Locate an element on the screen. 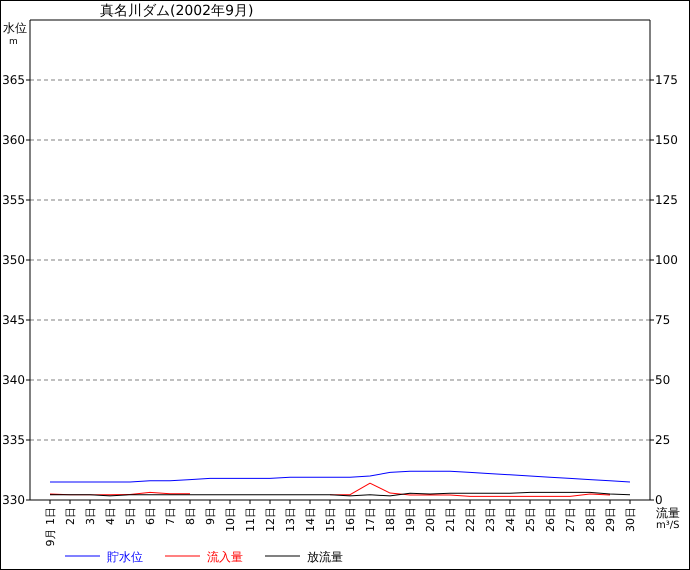 Image resolution: width=690 pixels, height=570 pixels. x-tick-label: 6日 is located at coordinates (150, 516).